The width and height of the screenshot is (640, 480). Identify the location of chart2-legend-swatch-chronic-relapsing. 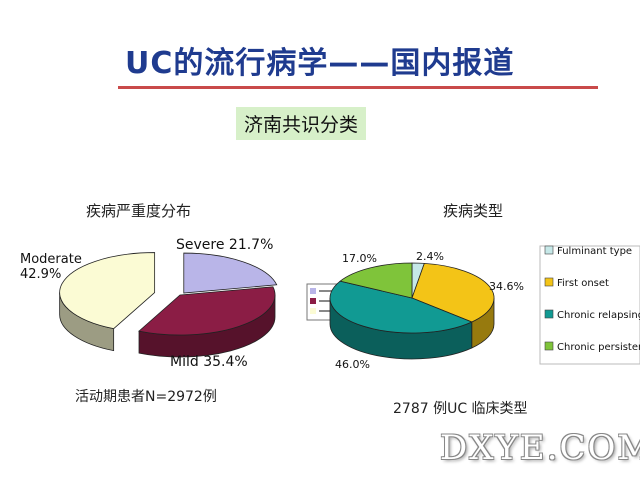
(549, 314).